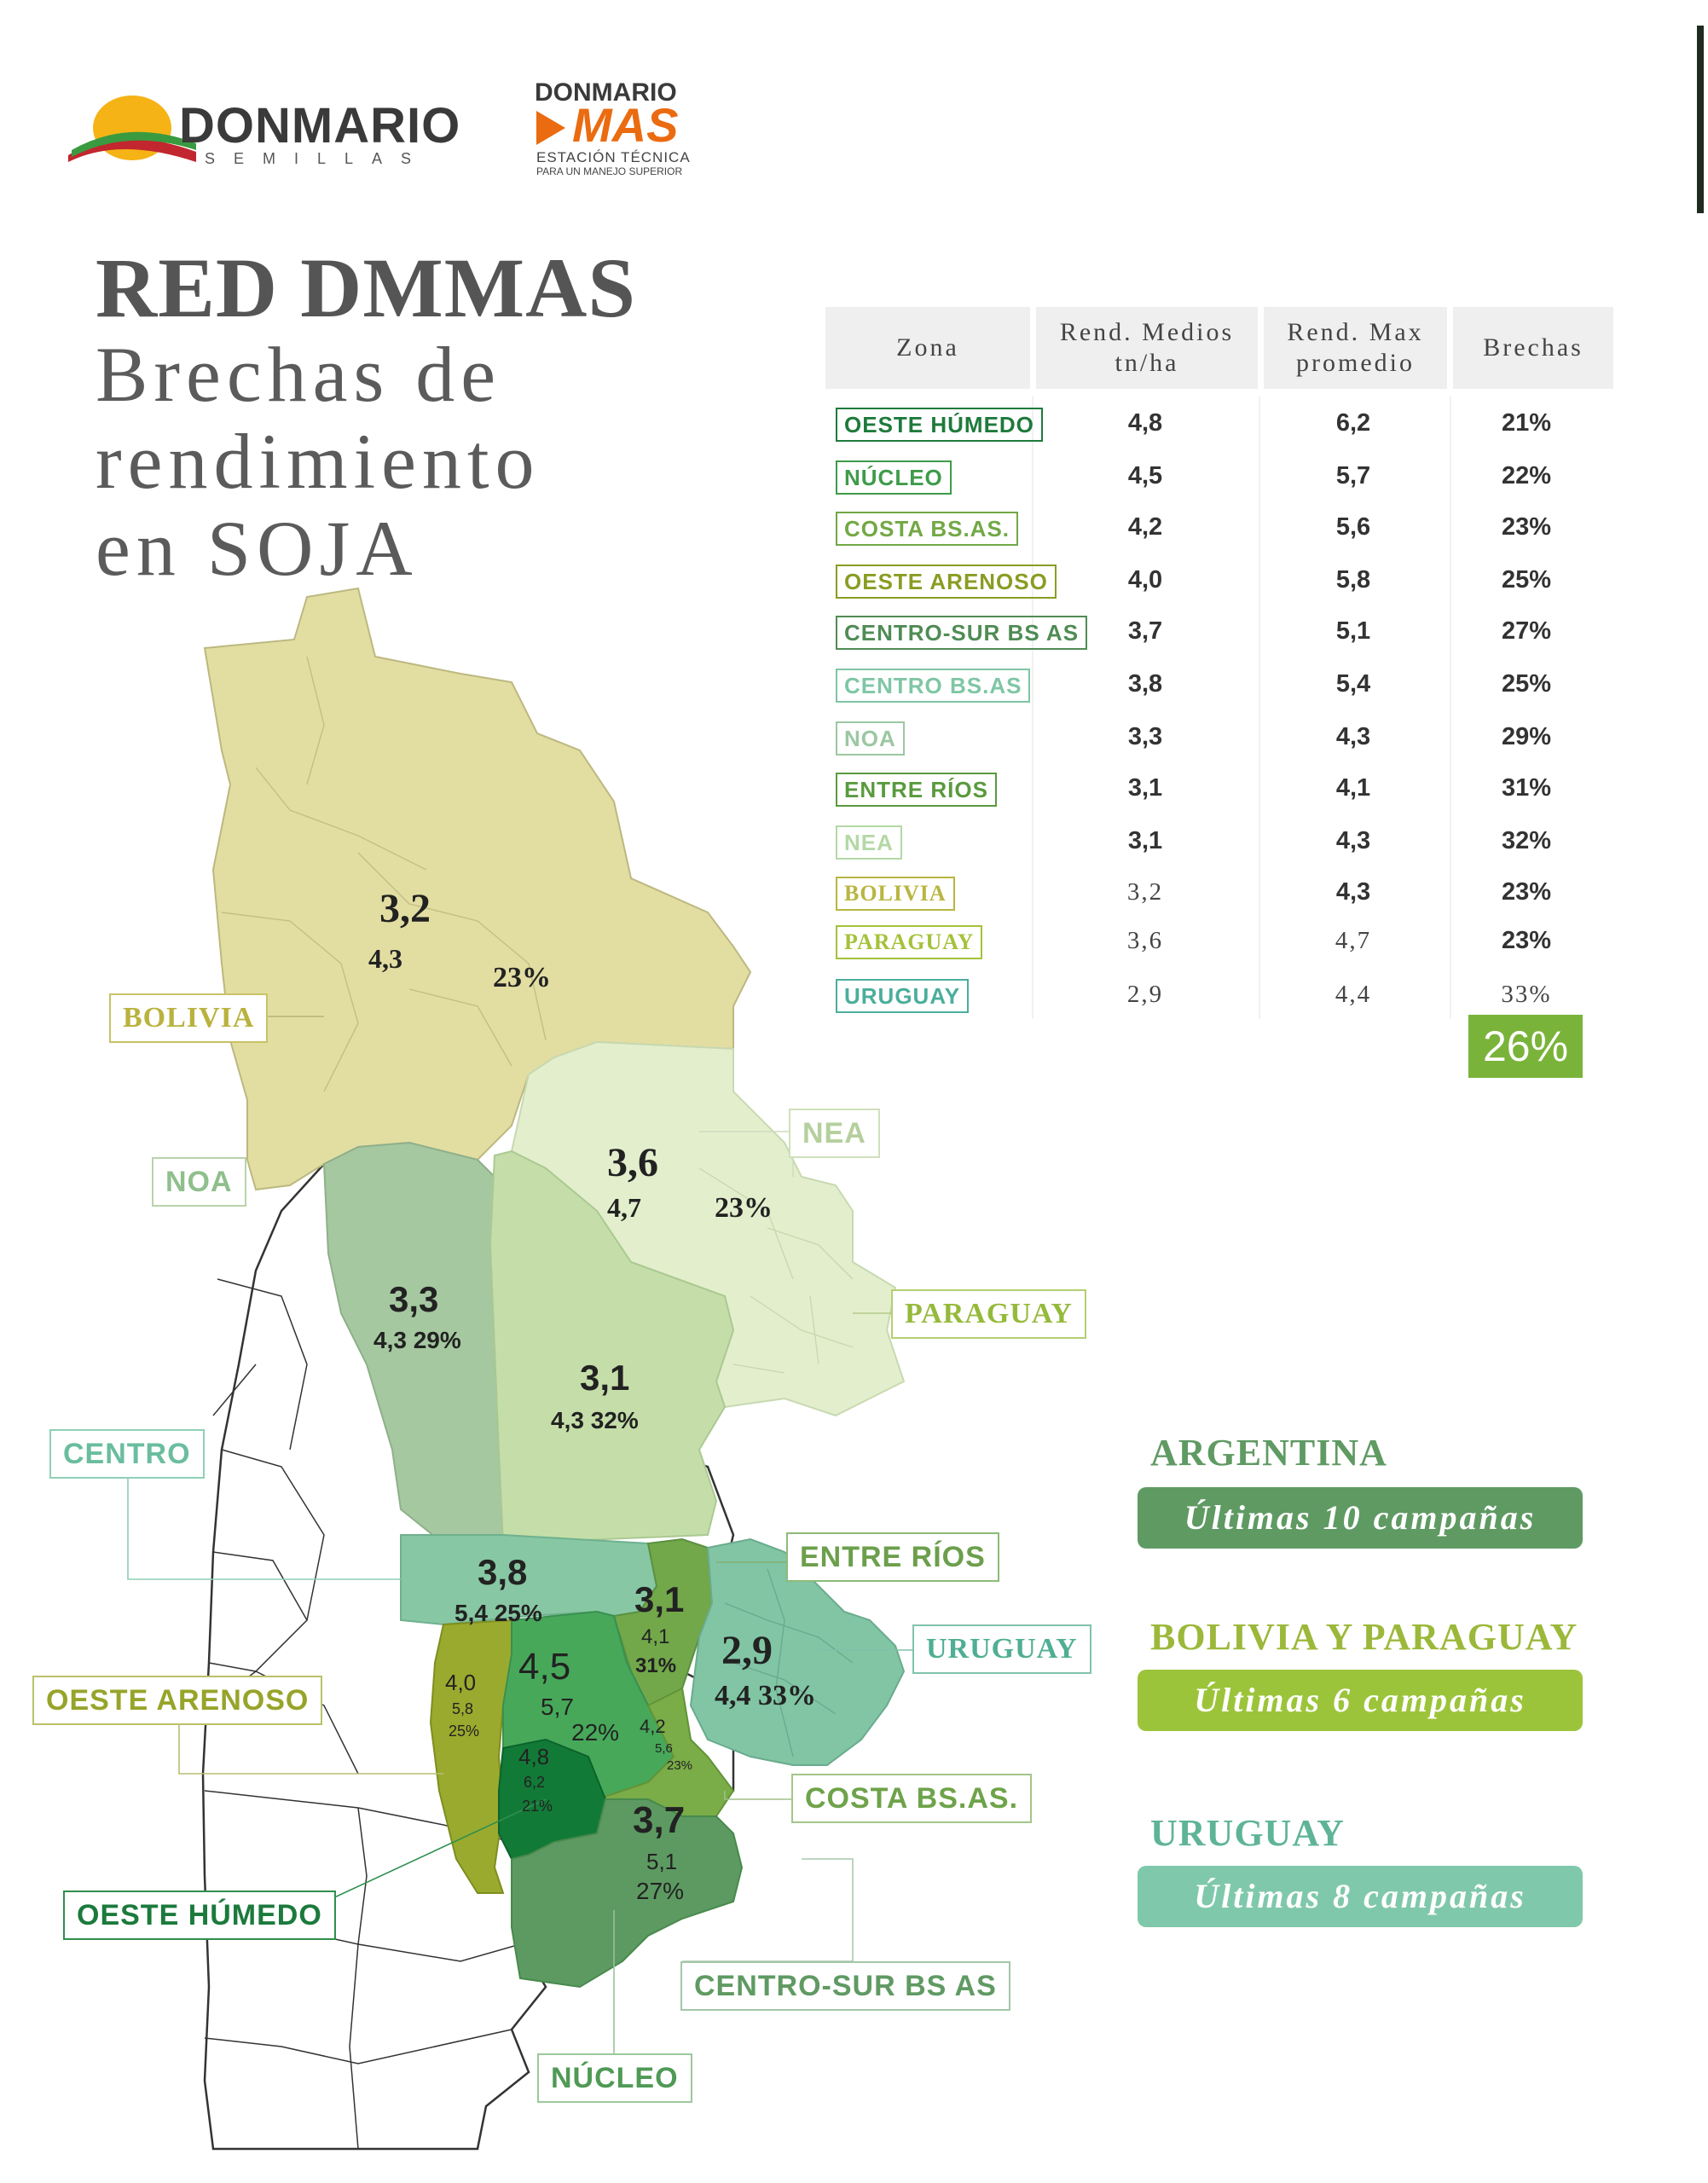 The height and width of the screenshot is (2183, 1708). What do you see at coordinates (461, 1683) in the screenshot?
I see `oeste-arenoso-medio: 4,0` at bounding box center [461, 1683].